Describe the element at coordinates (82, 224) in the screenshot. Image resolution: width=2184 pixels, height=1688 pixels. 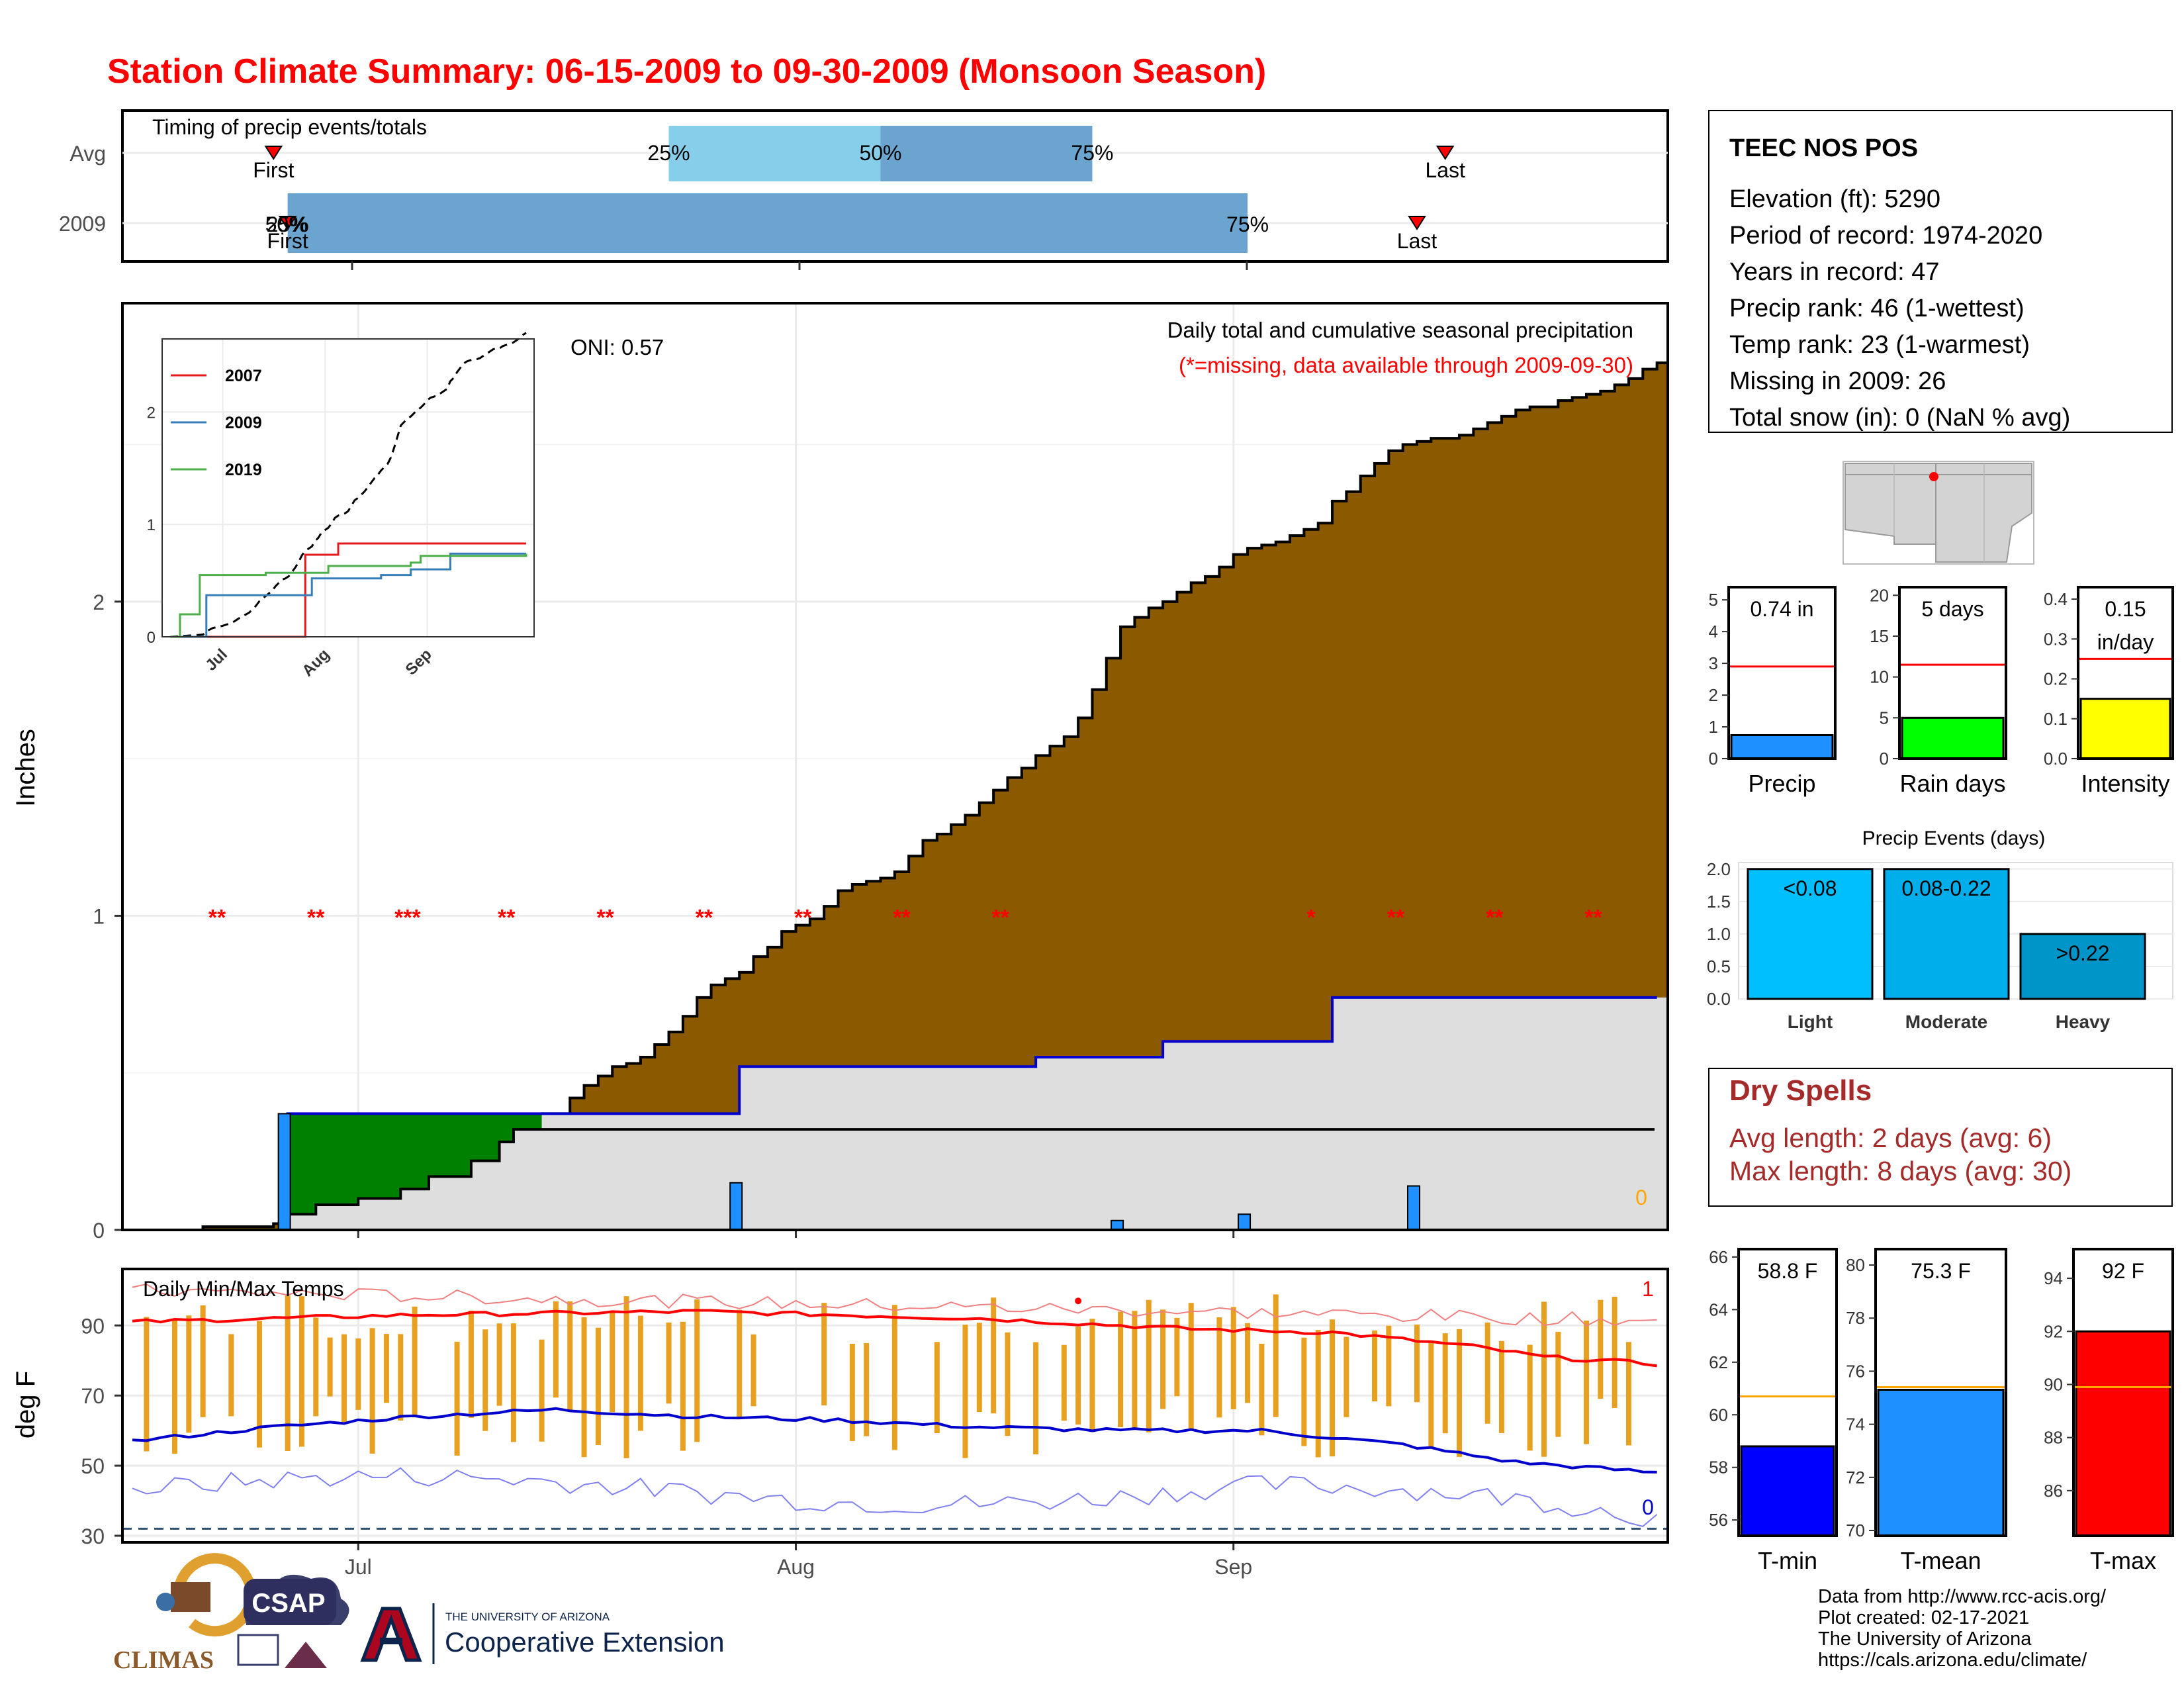
I see `timing-row-year: 2009` at that location.